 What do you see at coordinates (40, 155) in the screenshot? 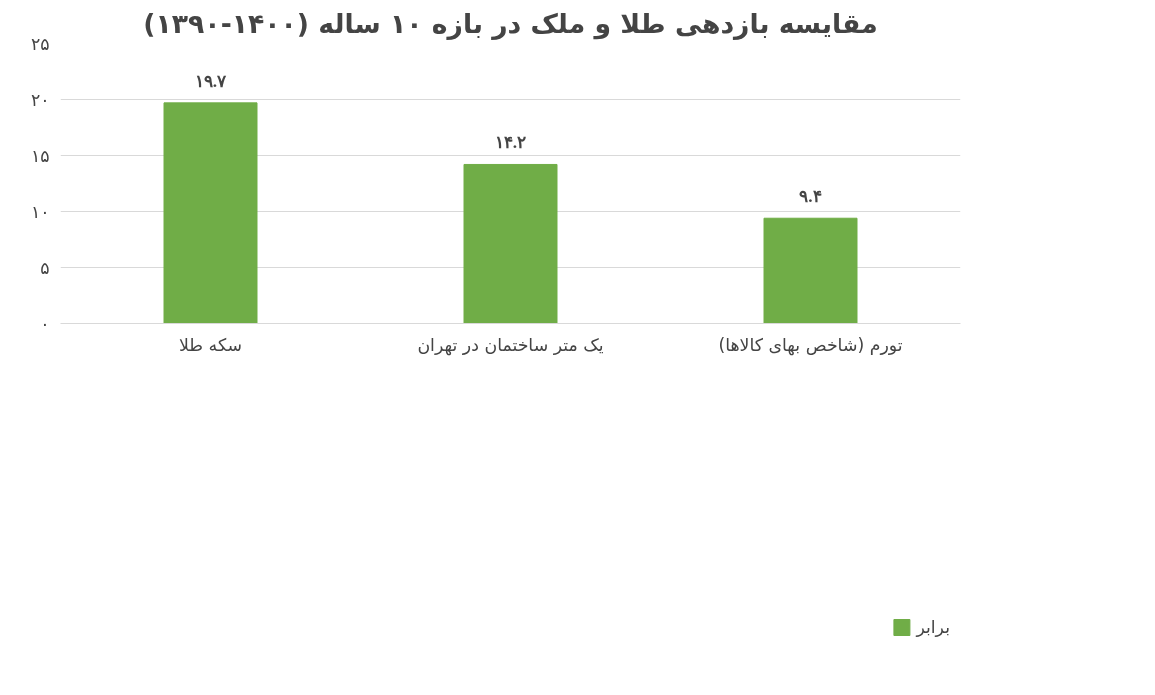
I see `y-tick-label: ۱۵` at bounding box center [40, 155].